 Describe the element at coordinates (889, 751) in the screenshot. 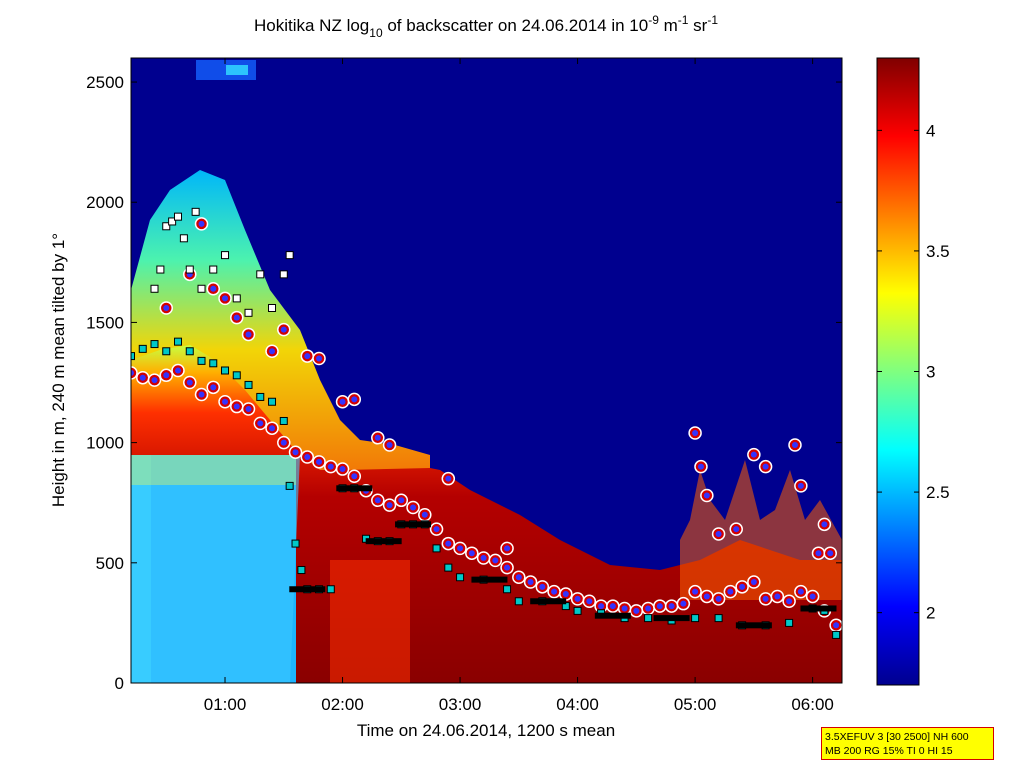

I see `info-line-2: MB 200 RG 15% TI 0 HI 15` at that location.